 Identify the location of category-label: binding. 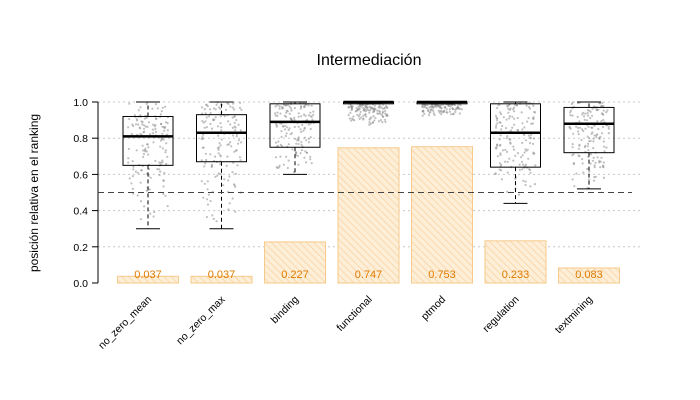
(285, 310).